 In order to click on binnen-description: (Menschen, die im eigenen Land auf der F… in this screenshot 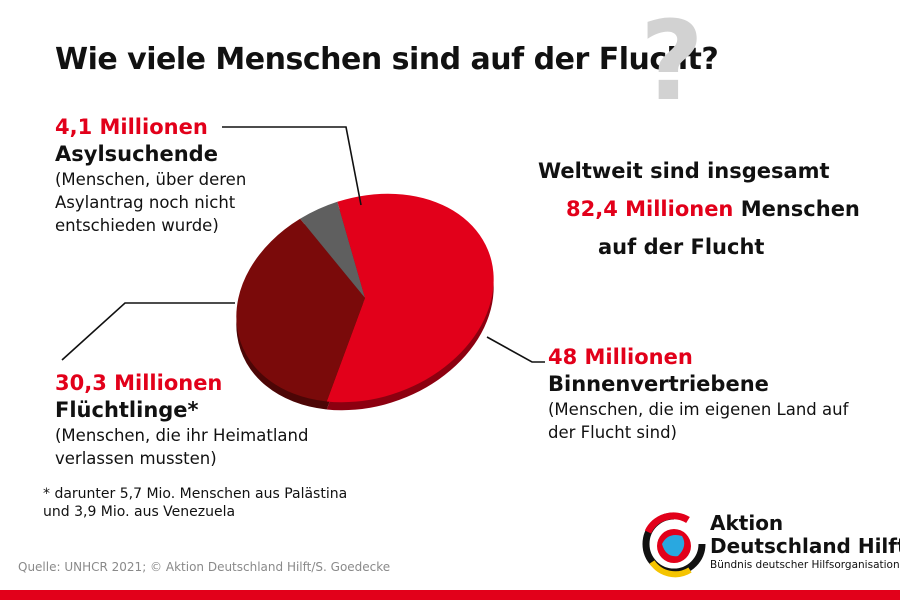, I will do `click(698, 421)`.